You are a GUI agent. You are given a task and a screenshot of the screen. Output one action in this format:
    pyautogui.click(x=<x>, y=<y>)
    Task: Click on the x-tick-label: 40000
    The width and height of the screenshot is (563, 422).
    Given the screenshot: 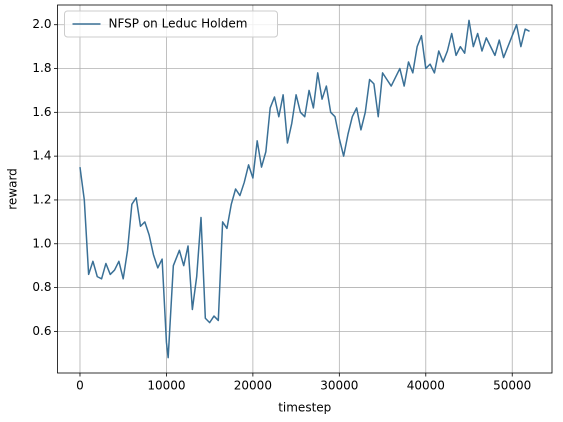 What is the action you would take?
    pyautogui.click(x=426, y=386)
    